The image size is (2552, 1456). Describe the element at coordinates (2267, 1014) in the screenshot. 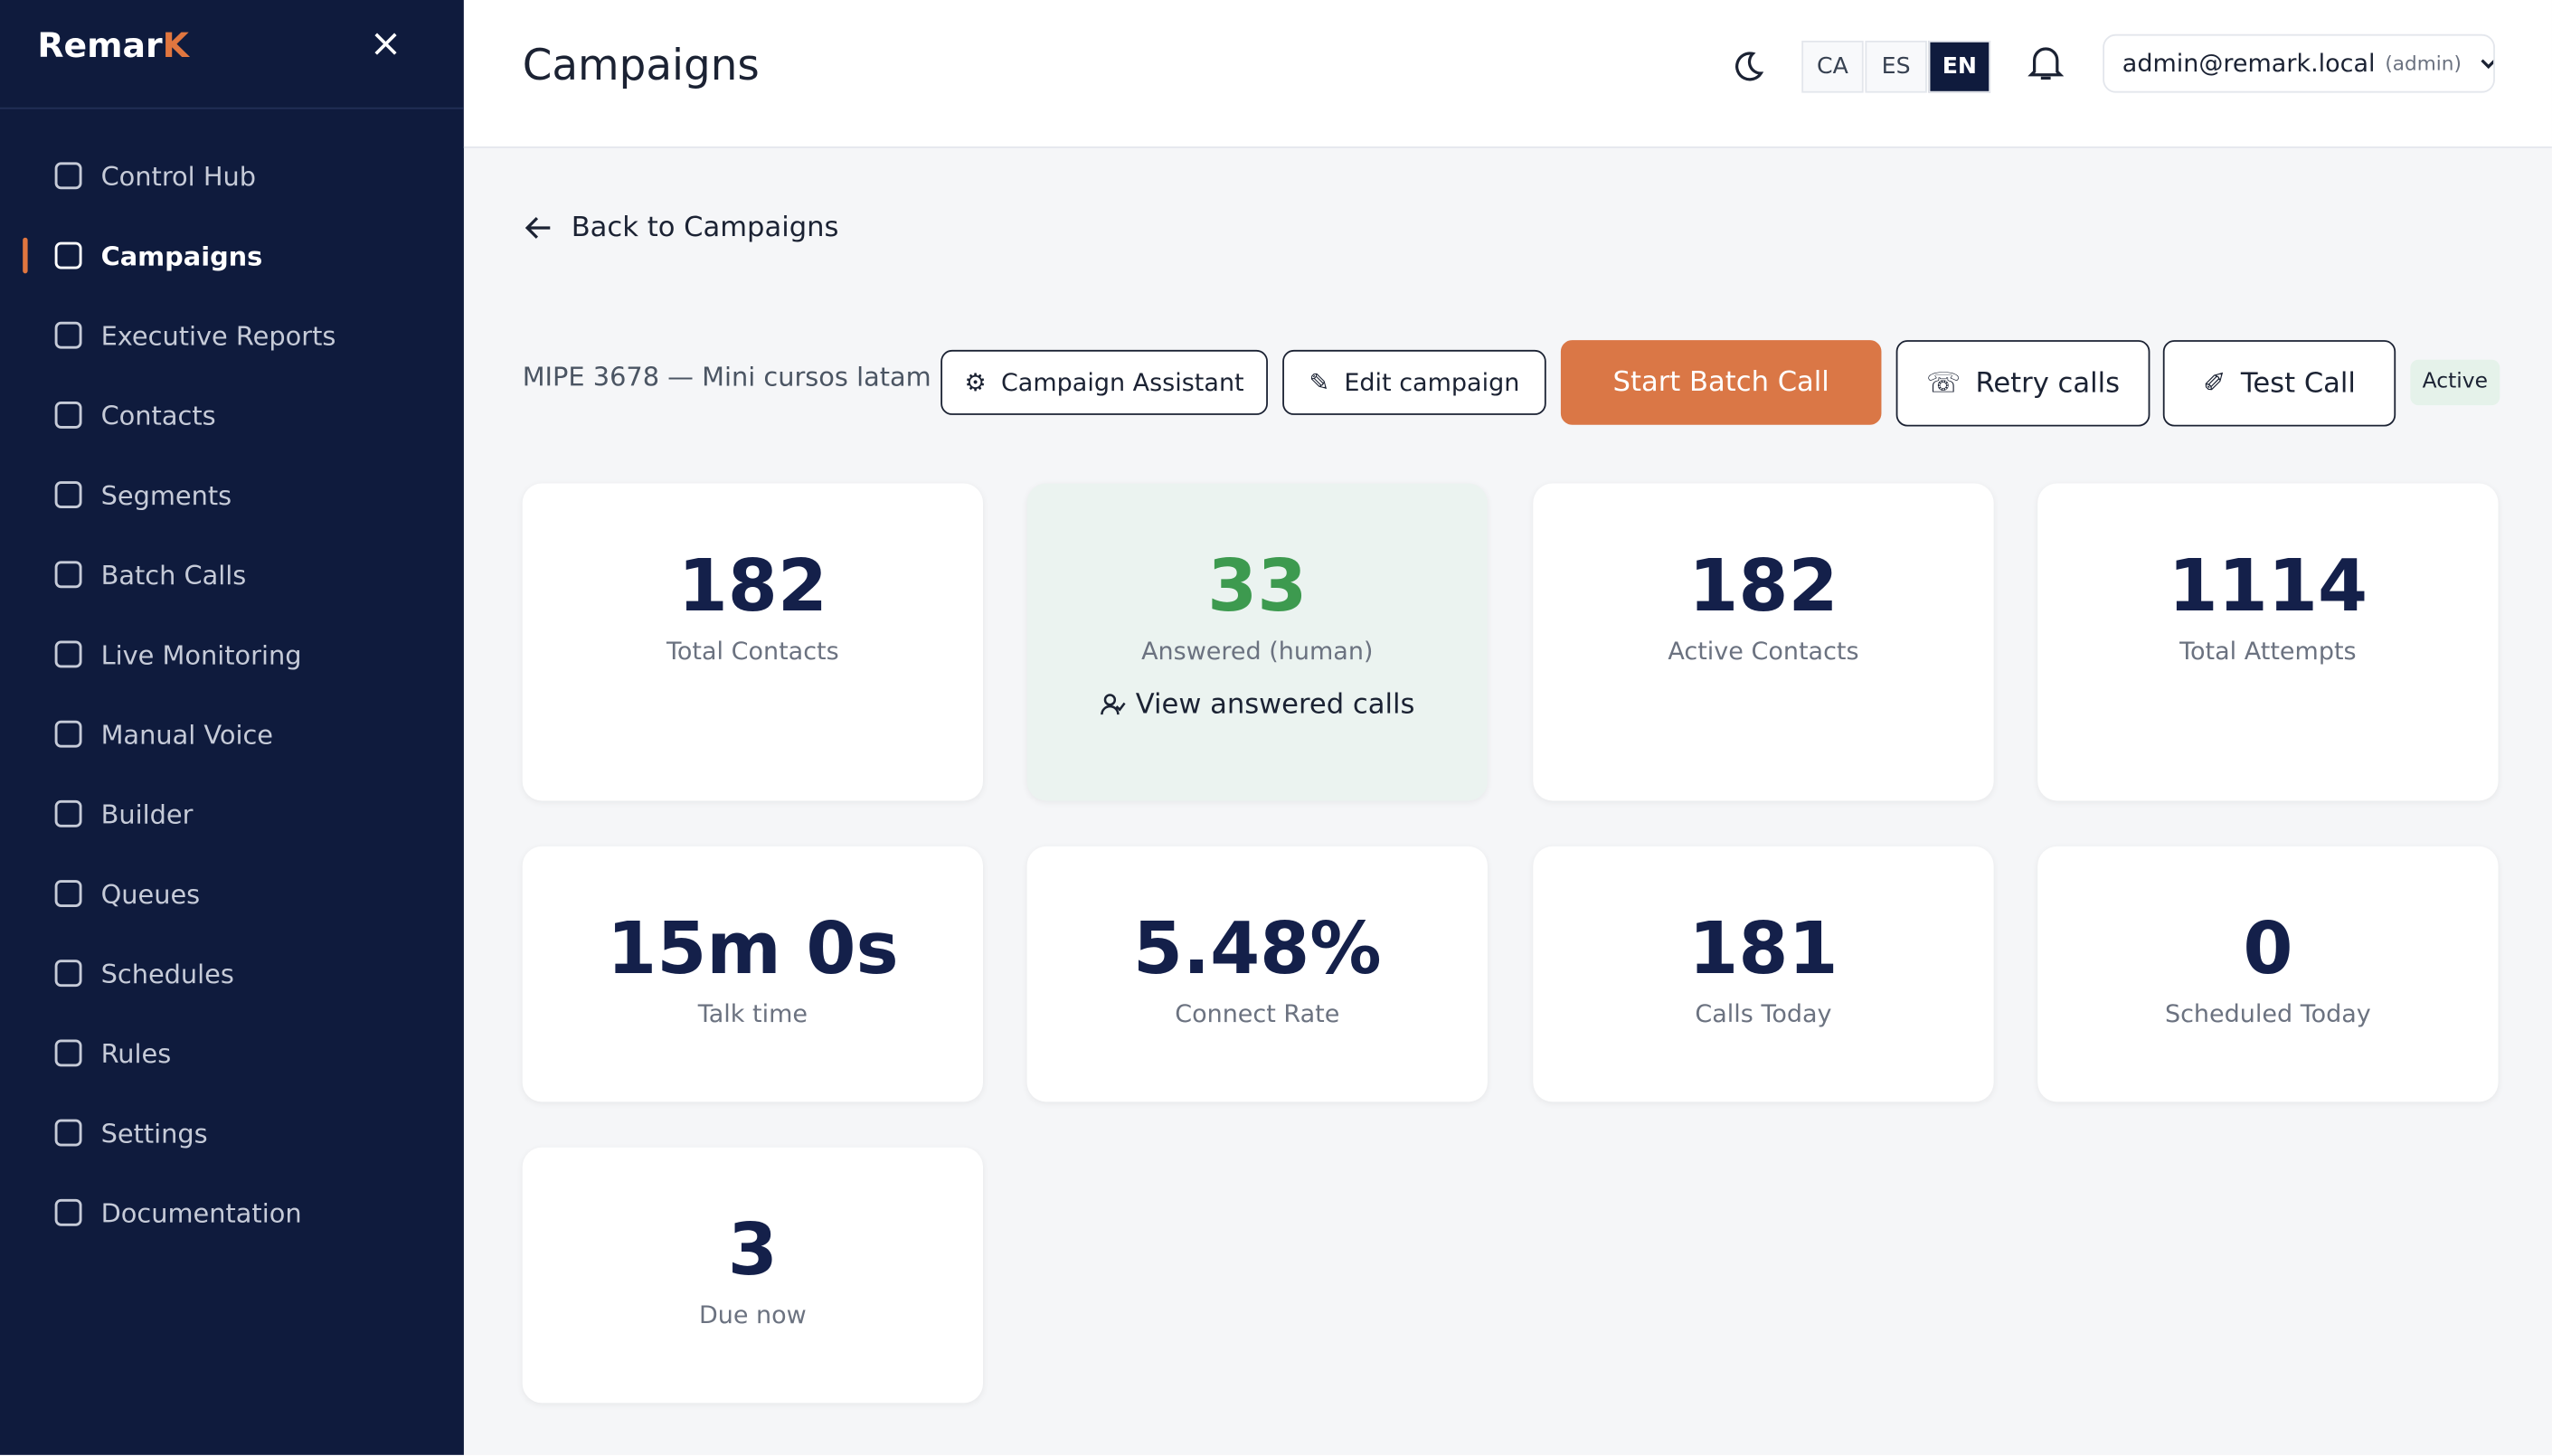

I see `stat-label: Scheduled Today` at that location.